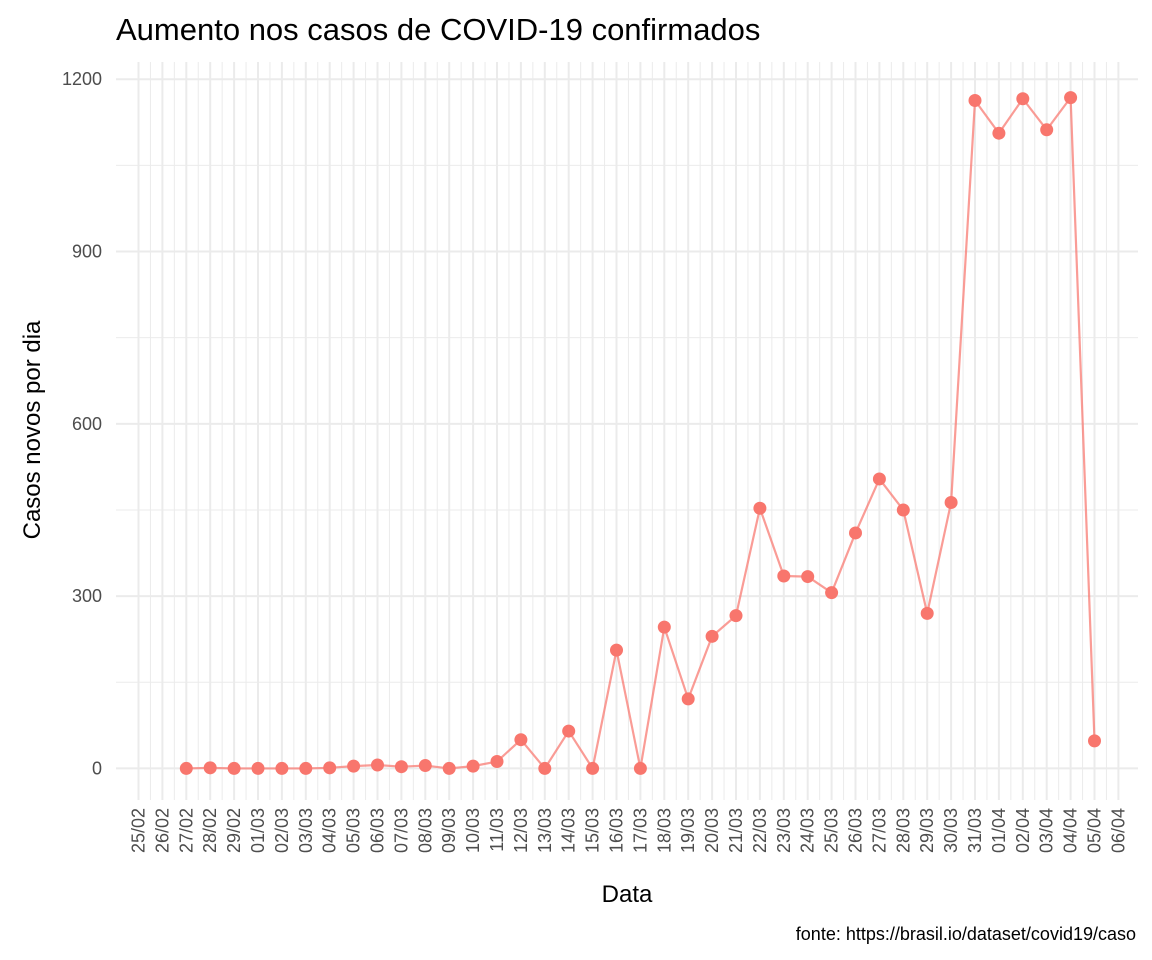  I want to click on x-tick-label: 22/03, so click(760, 830).